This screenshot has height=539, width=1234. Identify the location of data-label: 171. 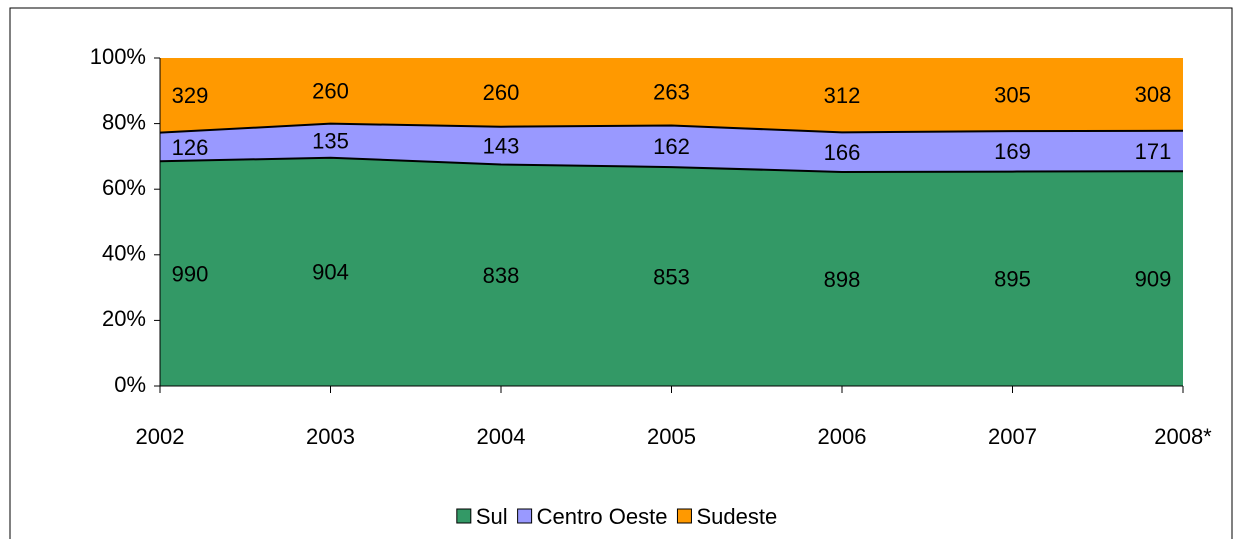
(1153, 151).